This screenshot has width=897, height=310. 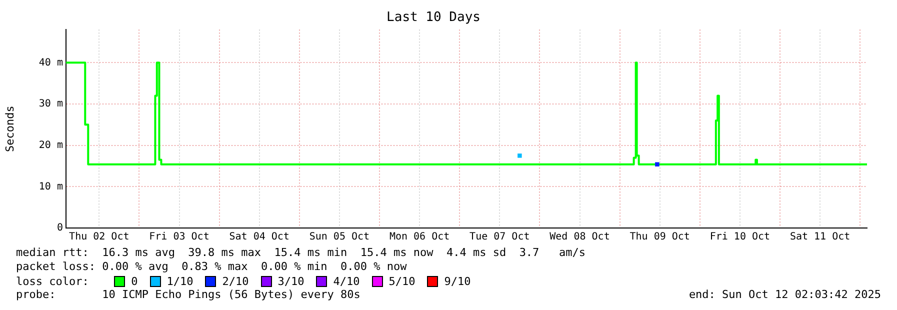 I want to click on legend-title: loss color:, so click(x=53, y=281).